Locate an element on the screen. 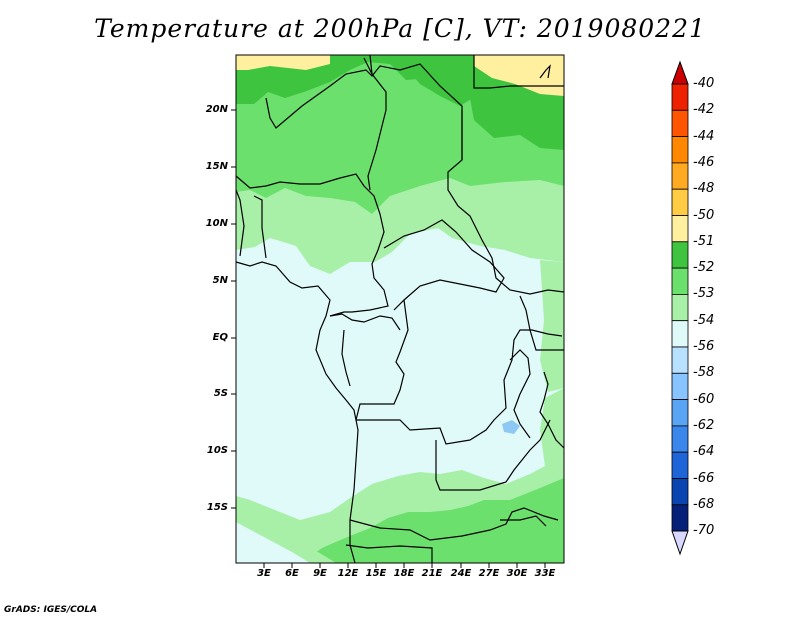 The image size is (800, 618). lat-label-10n: 10N is located at coordinates (216, 223).